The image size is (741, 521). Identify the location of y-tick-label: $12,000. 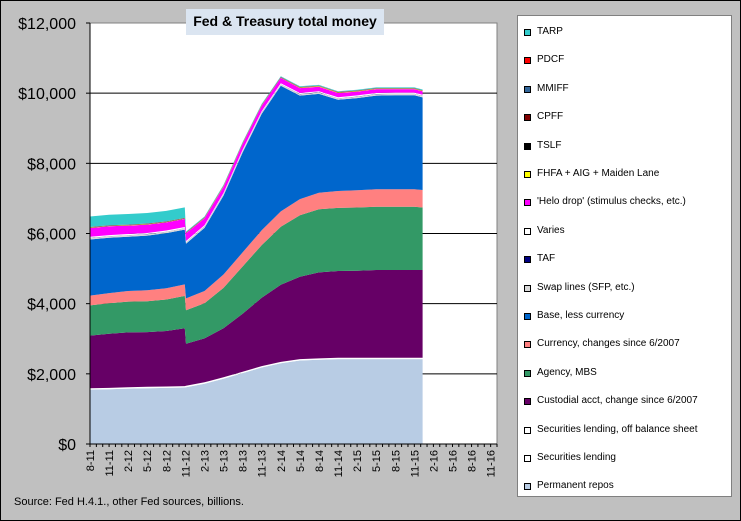
(47, 24).